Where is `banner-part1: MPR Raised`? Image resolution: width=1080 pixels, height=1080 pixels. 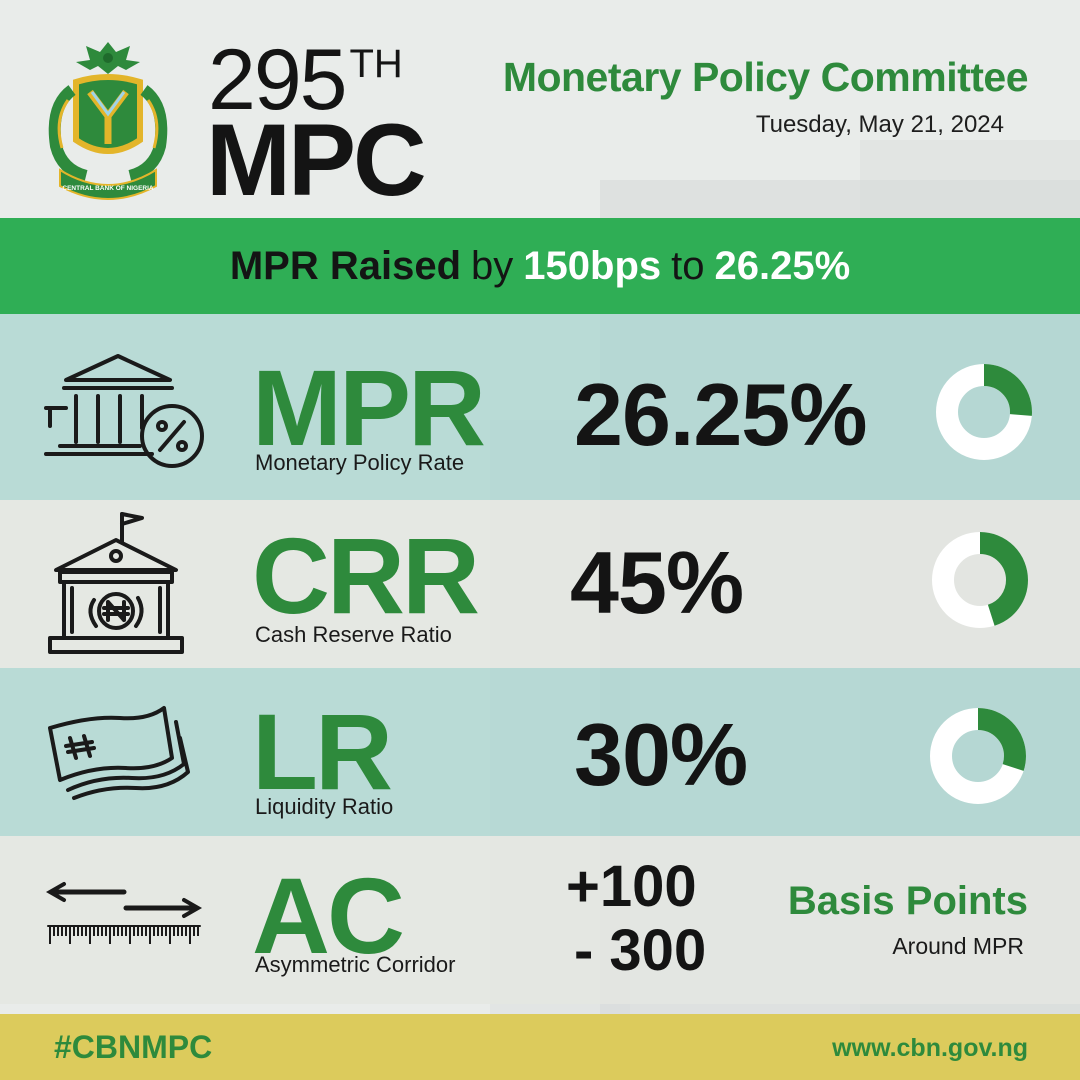 banner-part1: MPR Raised is located at coordinates (345, 265).